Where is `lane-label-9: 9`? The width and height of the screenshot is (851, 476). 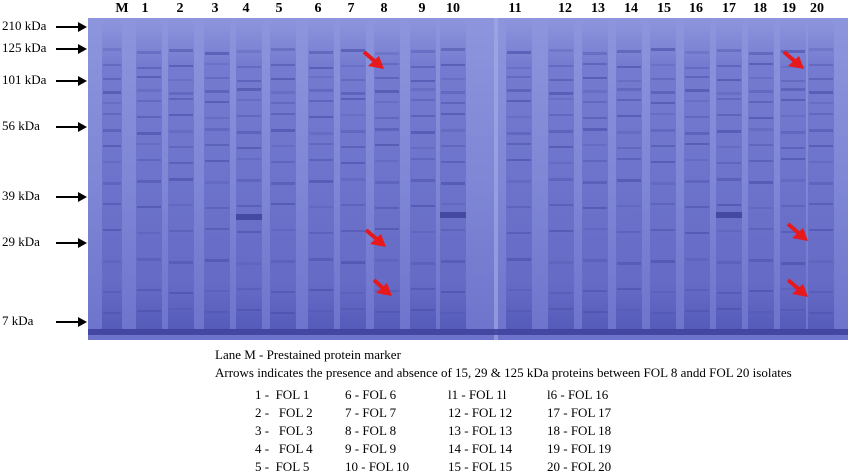 lane-label-9: 9 is located at coordinates (422, 8).